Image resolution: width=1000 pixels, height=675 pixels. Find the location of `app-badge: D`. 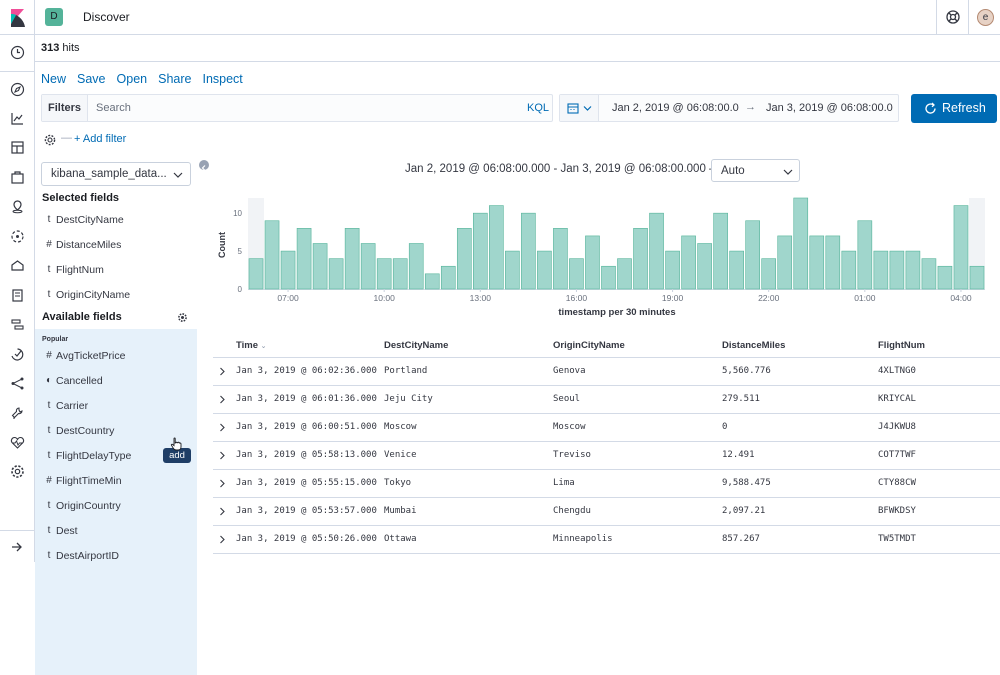

app-badge: D is located at coordinates (54, 17).